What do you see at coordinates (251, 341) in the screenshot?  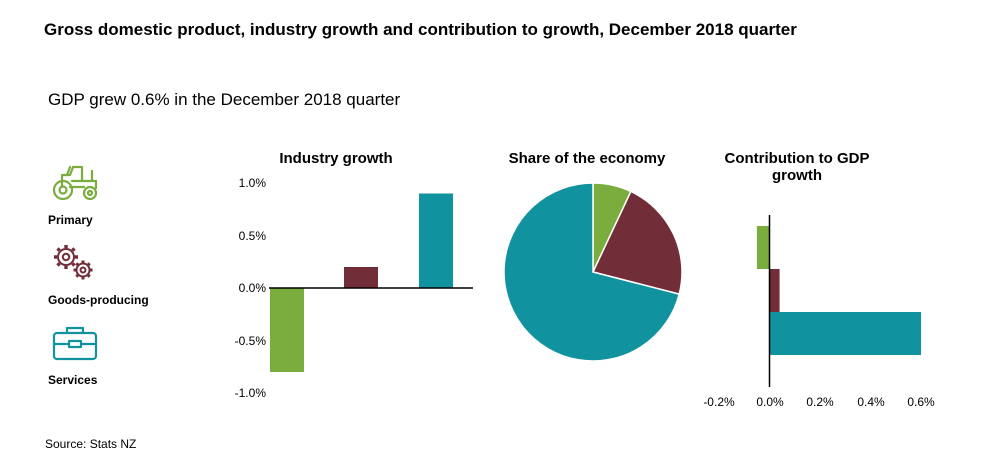 I see `y-tick-label: -0.5%` at bounding box center [251, 341].